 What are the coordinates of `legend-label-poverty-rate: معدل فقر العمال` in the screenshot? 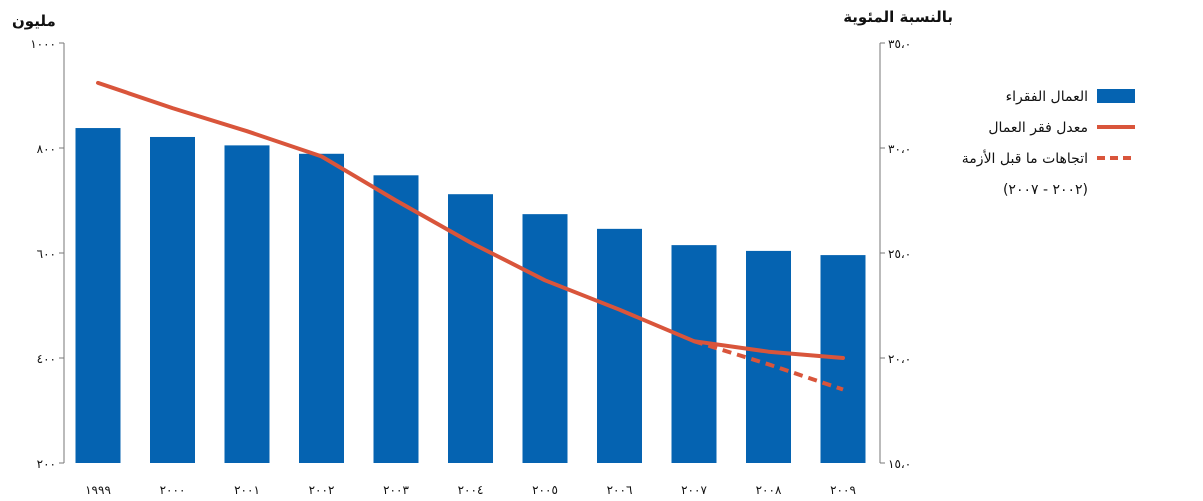 It's located at (1038, 128).